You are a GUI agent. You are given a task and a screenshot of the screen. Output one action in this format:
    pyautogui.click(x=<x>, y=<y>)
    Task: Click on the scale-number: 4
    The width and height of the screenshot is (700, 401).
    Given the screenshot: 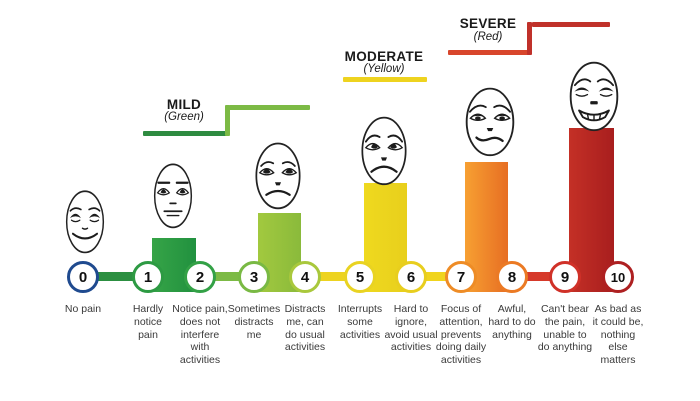 What is the action you would take?
    pyautogui.click(x=305, y=277)
    